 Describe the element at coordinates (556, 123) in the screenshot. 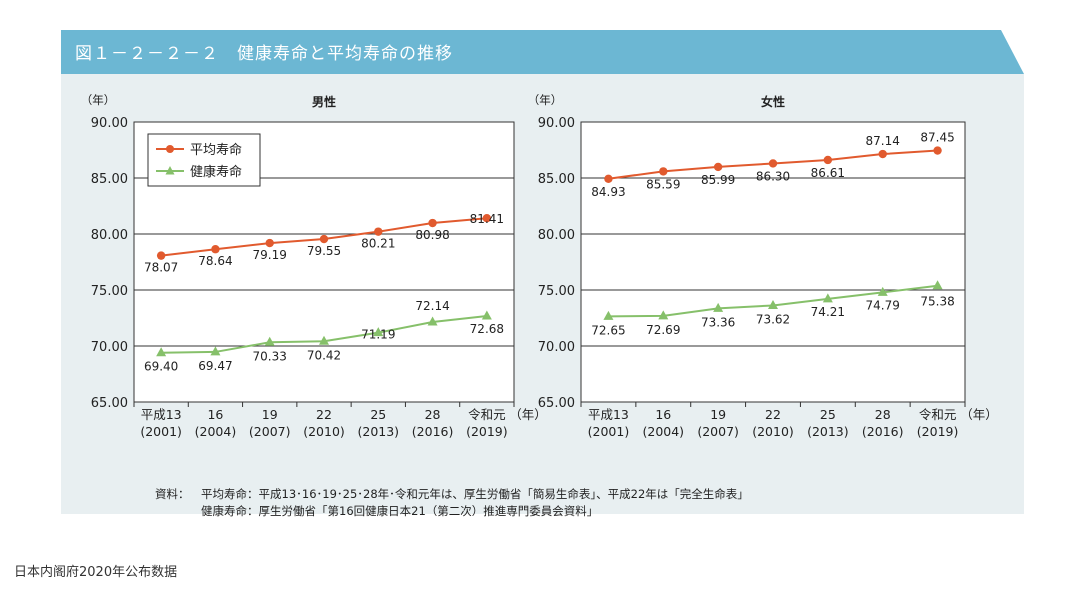

I see `female-y-tick-label: 90.00` at that location.